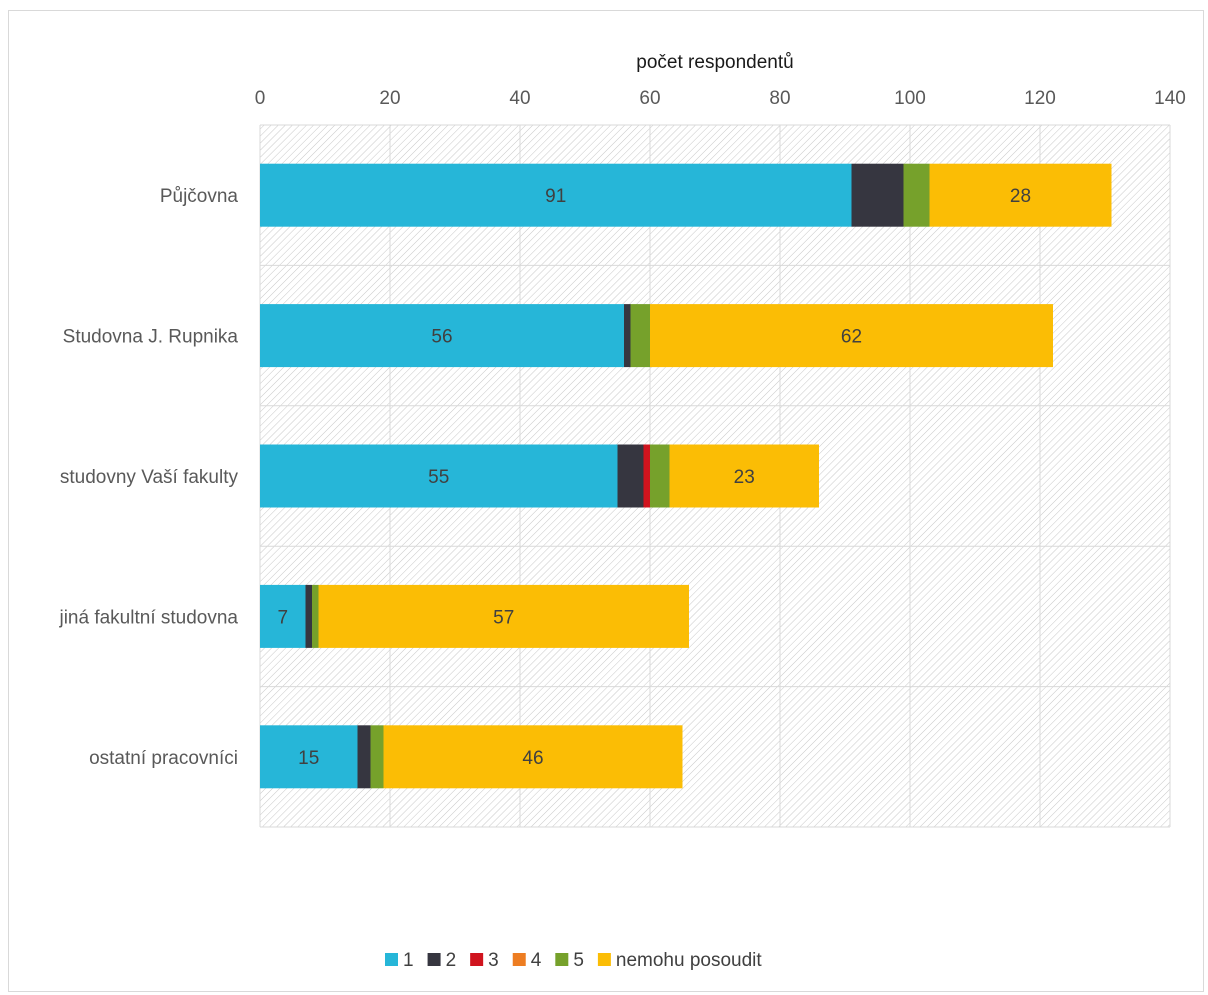  I want to click on legend-label: nemohu posoudit, so click(689, 960).